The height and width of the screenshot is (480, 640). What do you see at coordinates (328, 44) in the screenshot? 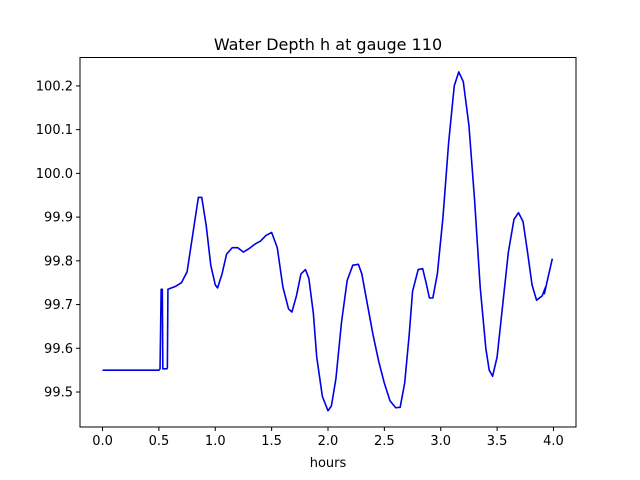
I see `chart-title: Water Depth h at gauge 110` at bounding box center [328, 44].